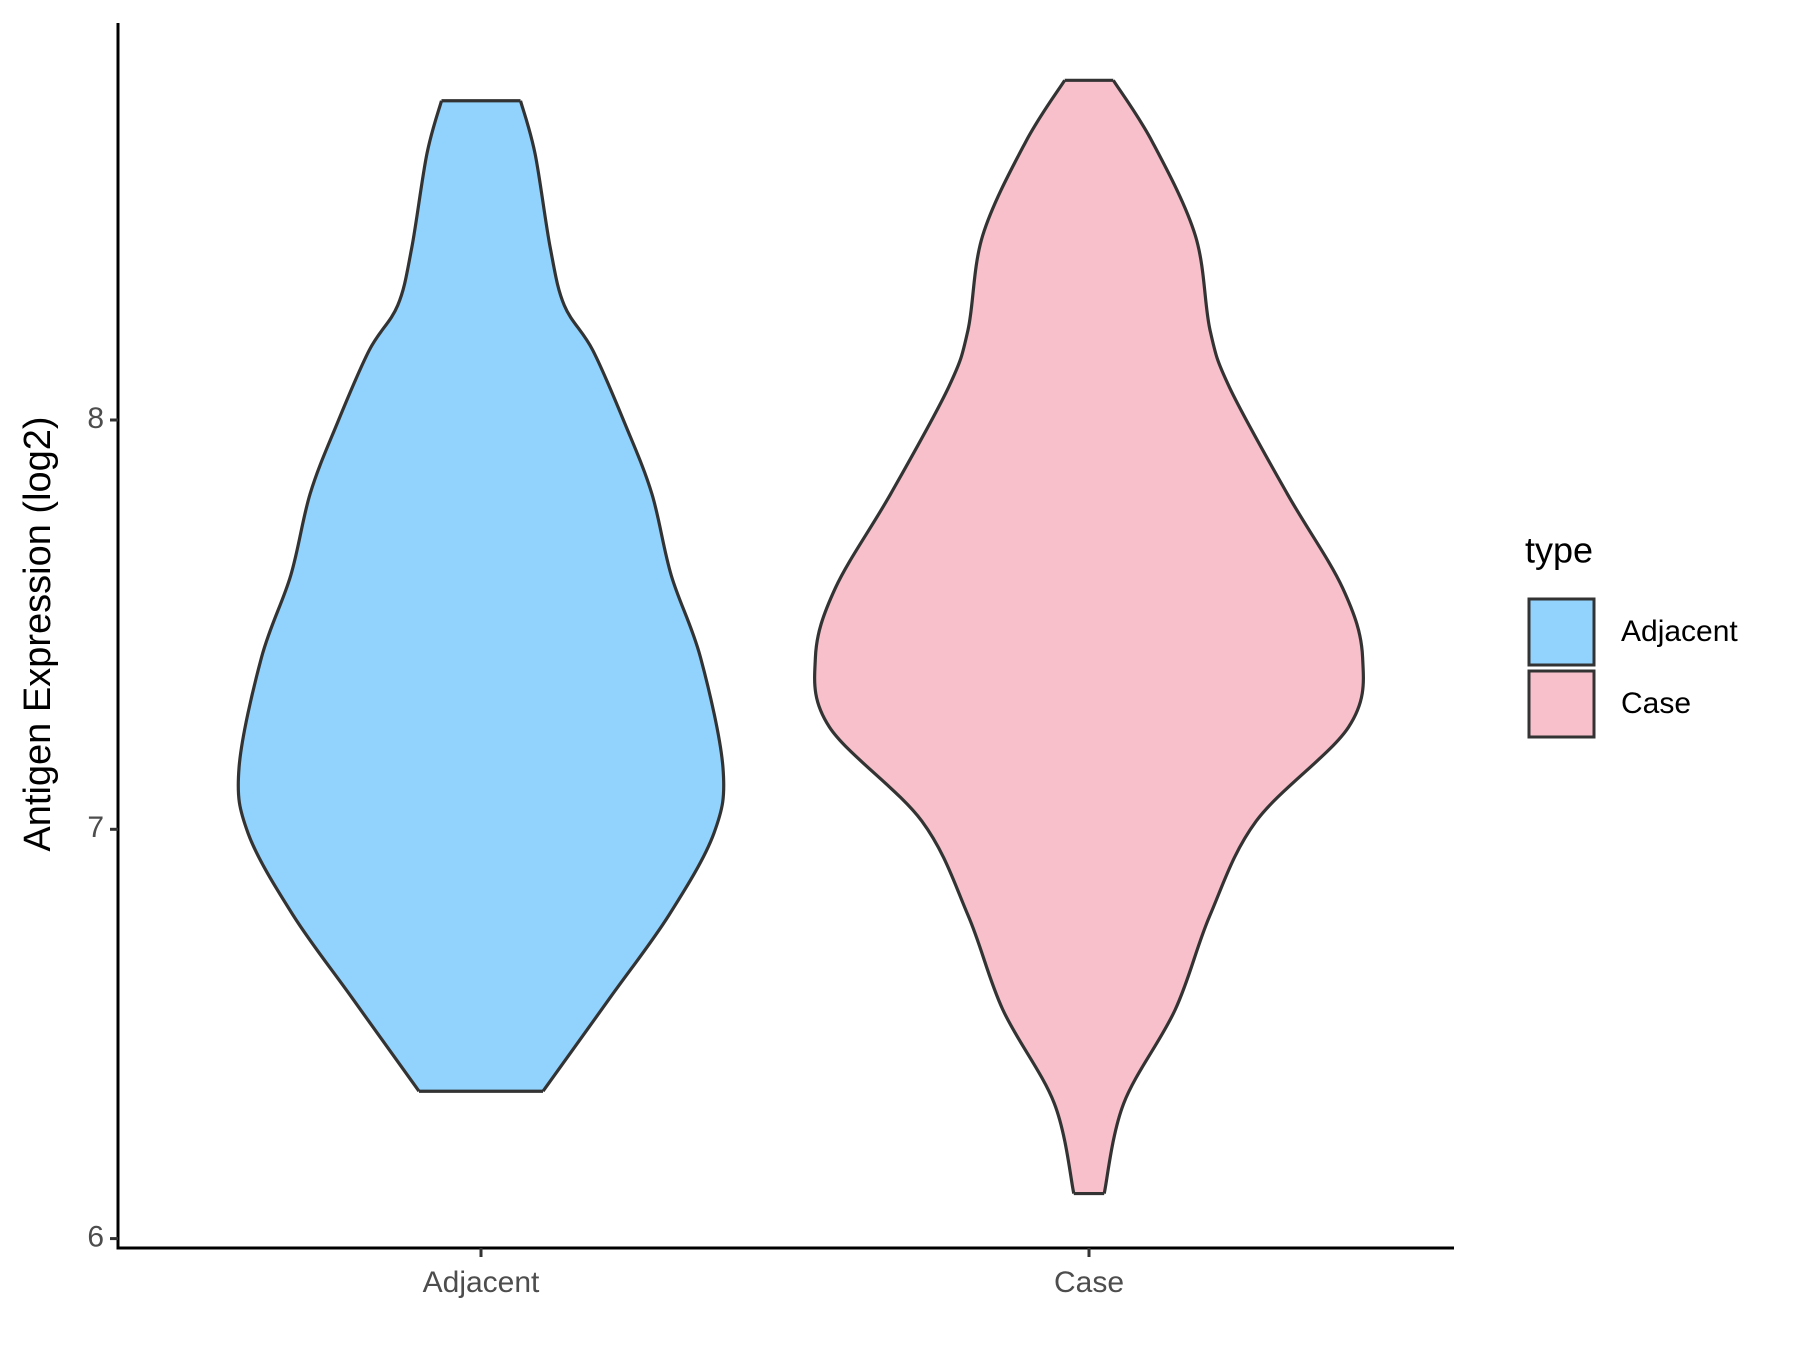  Describe the element at coordinates (1679, 631) in the screenshot. I see `legend-label: Adjacent` at that location.